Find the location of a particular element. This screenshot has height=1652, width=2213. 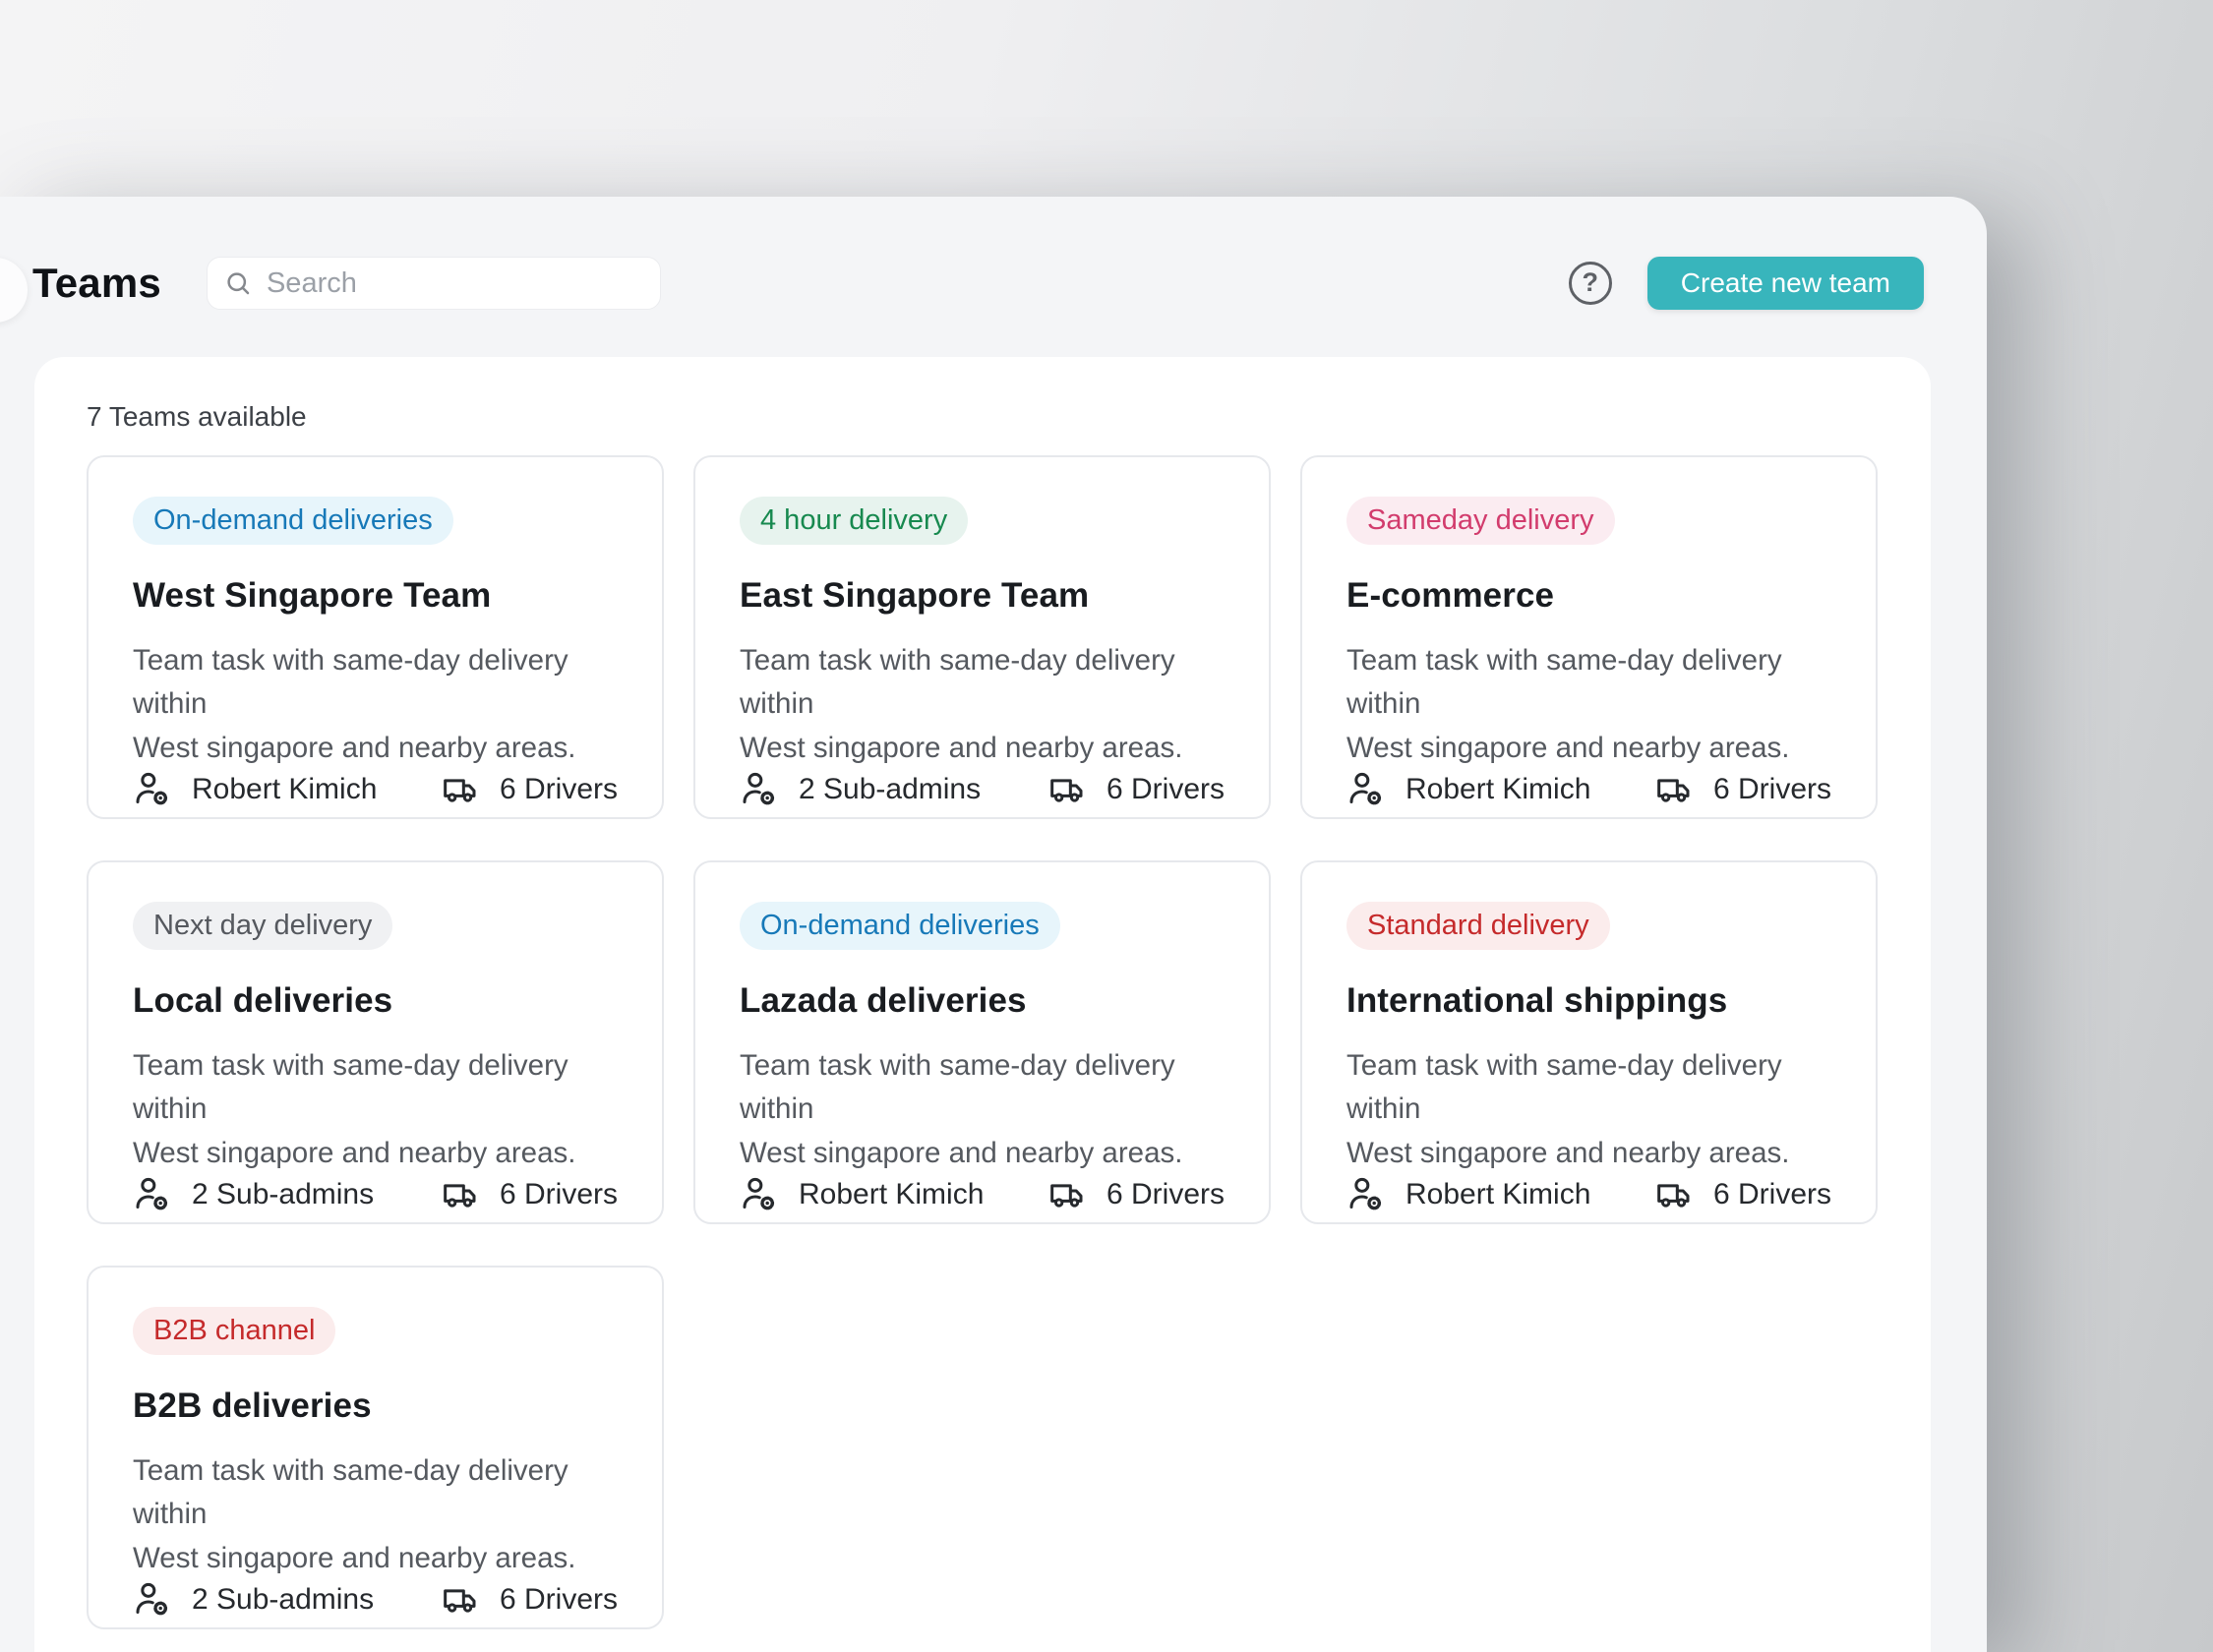

team-type-badge: Standard delivery is located at coordinates (1478, 926).